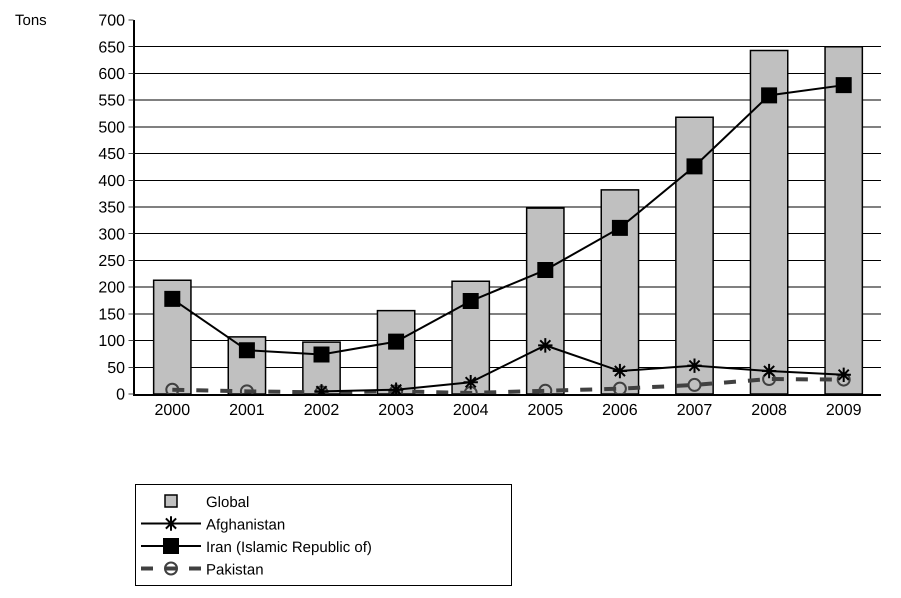 This screenshot has width=901, height=598. What do you see at coordinates (112, 155) in the screenshot?
I see `y-tick-label: 450` at bounding box center [112, 155].